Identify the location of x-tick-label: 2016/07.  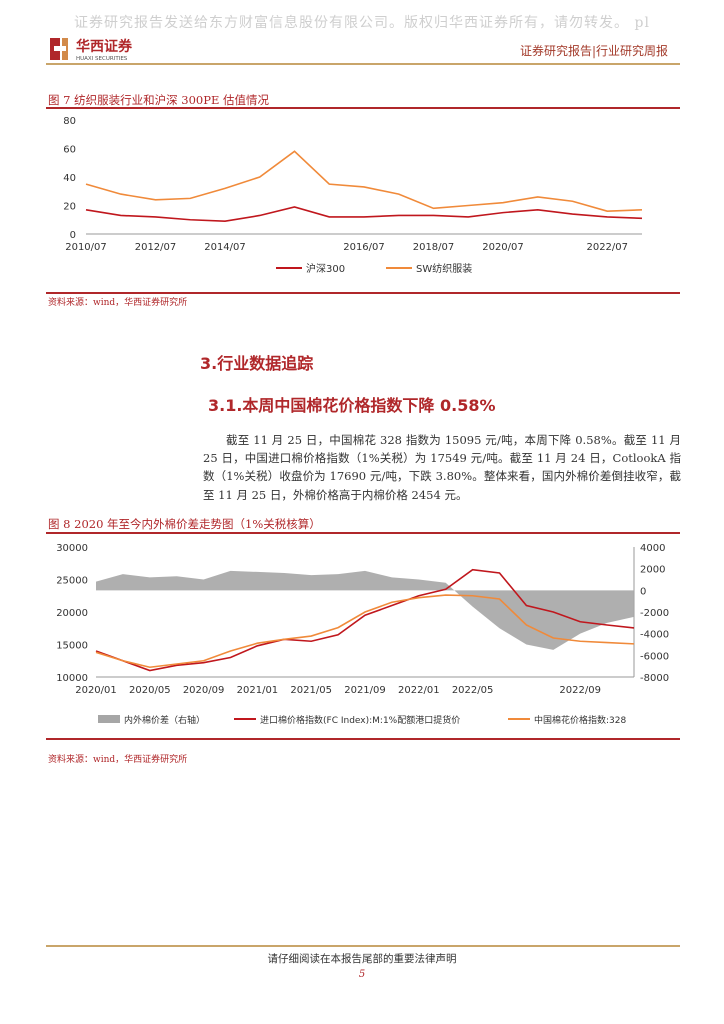
(364, 247).